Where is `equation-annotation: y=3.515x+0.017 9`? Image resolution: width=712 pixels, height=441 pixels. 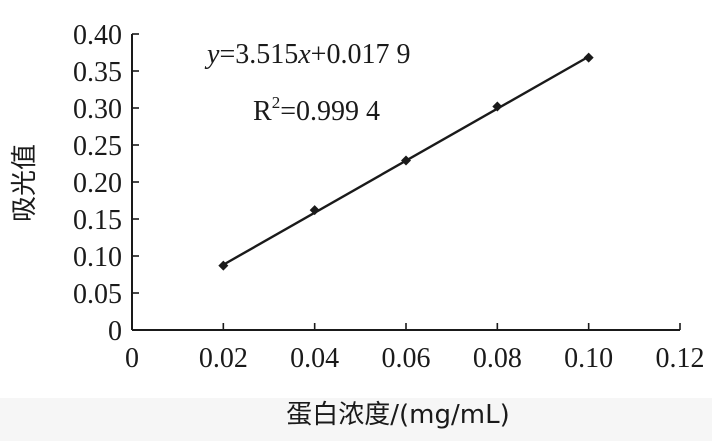 equation-annotation: y=3.515x+0.017 9 is located at coordinates (307, 54).